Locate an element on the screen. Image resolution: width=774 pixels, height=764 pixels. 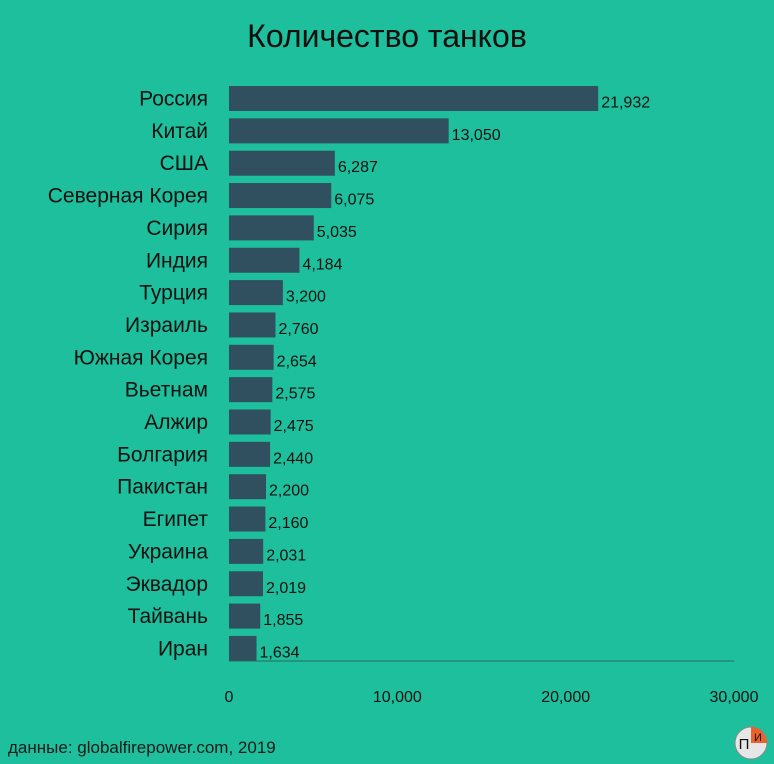
value-label: 6,287 is located at coordinates (358, 167).